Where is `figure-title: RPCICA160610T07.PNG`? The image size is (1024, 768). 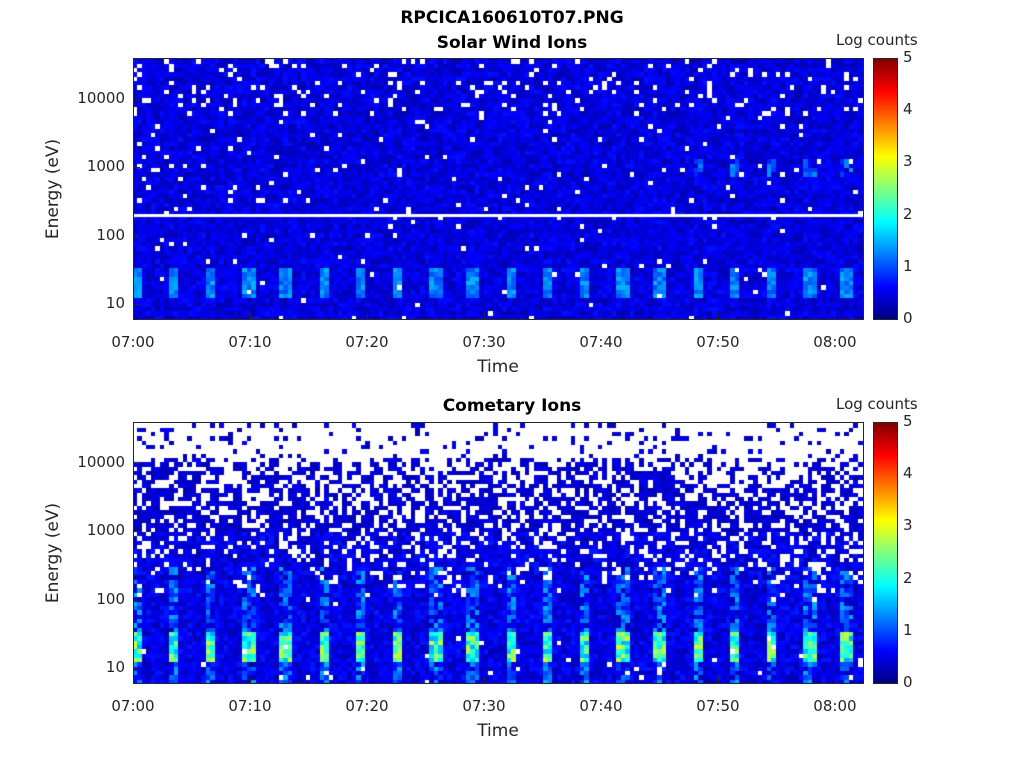
figure-title: RPCICA160610T07.PNG is located at coordinates (512, 18).